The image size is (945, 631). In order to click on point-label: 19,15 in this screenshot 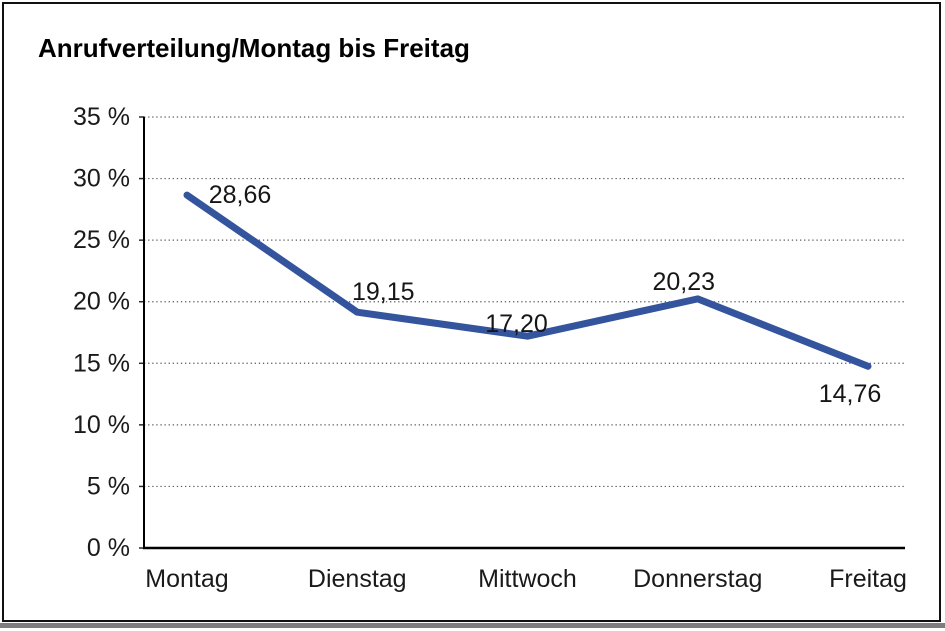, I will do `click(383, 292)`.